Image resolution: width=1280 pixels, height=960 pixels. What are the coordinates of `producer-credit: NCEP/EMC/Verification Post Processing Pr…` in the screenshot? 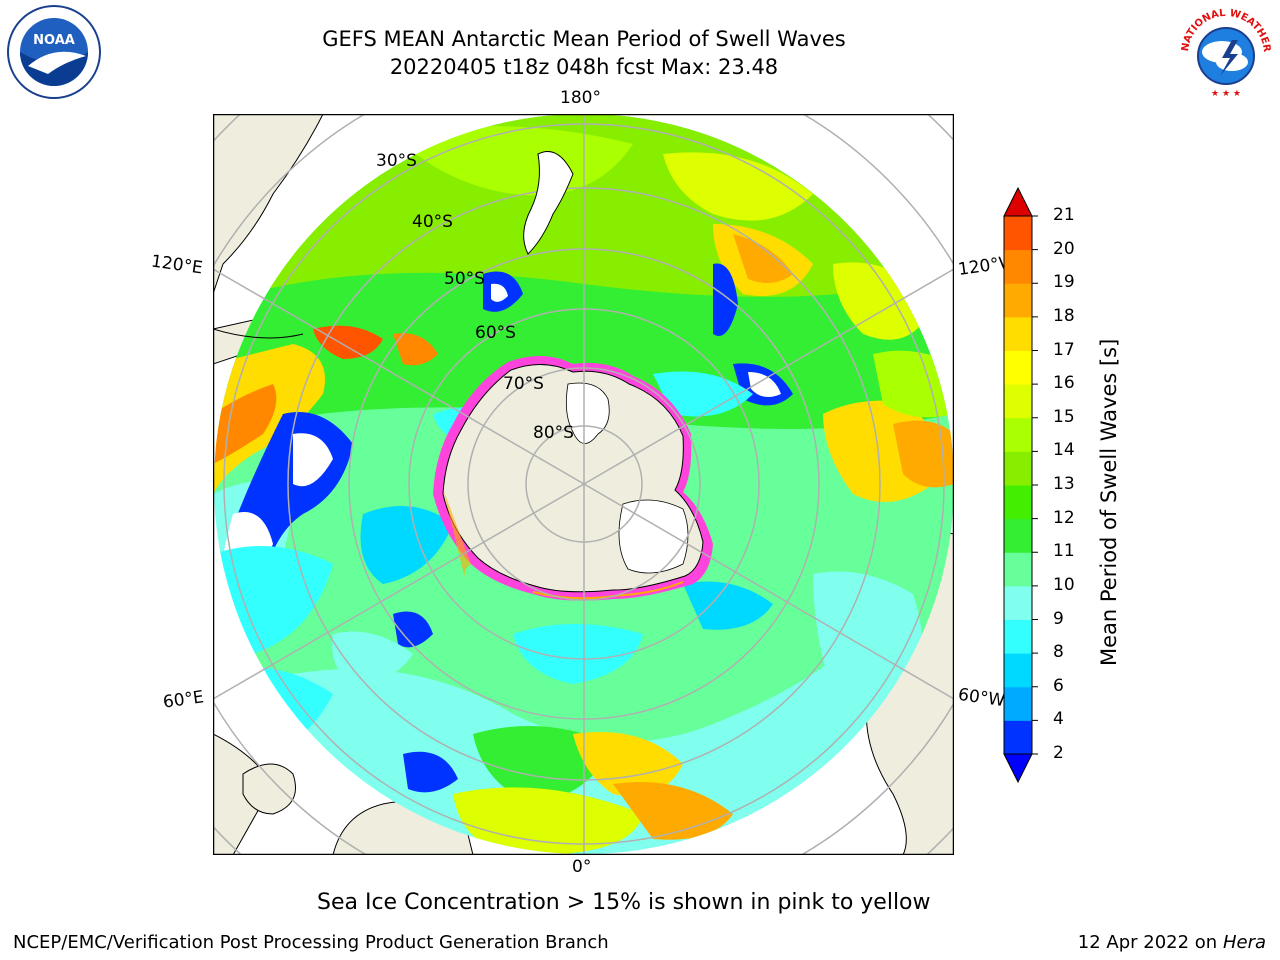 It's located at (311, 942).